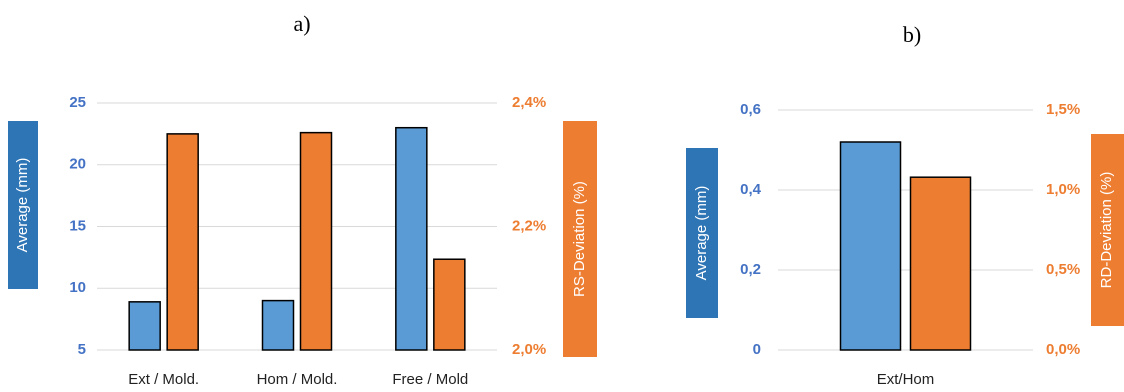 This screenshot has height=392, width=1124. I want to click on panel-a-left-axis-title-box, so click(23, 205).